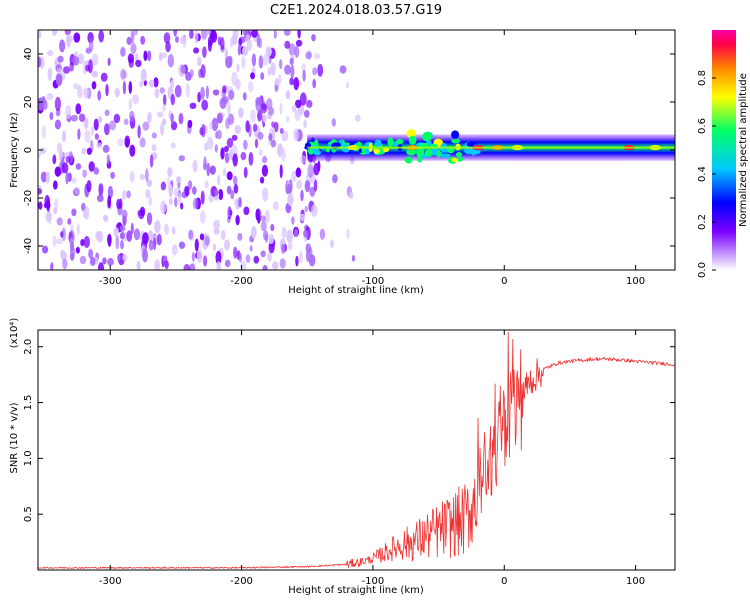  I want to click on colorbar-label: Normalized spectral amplitude, so click(743, 150).